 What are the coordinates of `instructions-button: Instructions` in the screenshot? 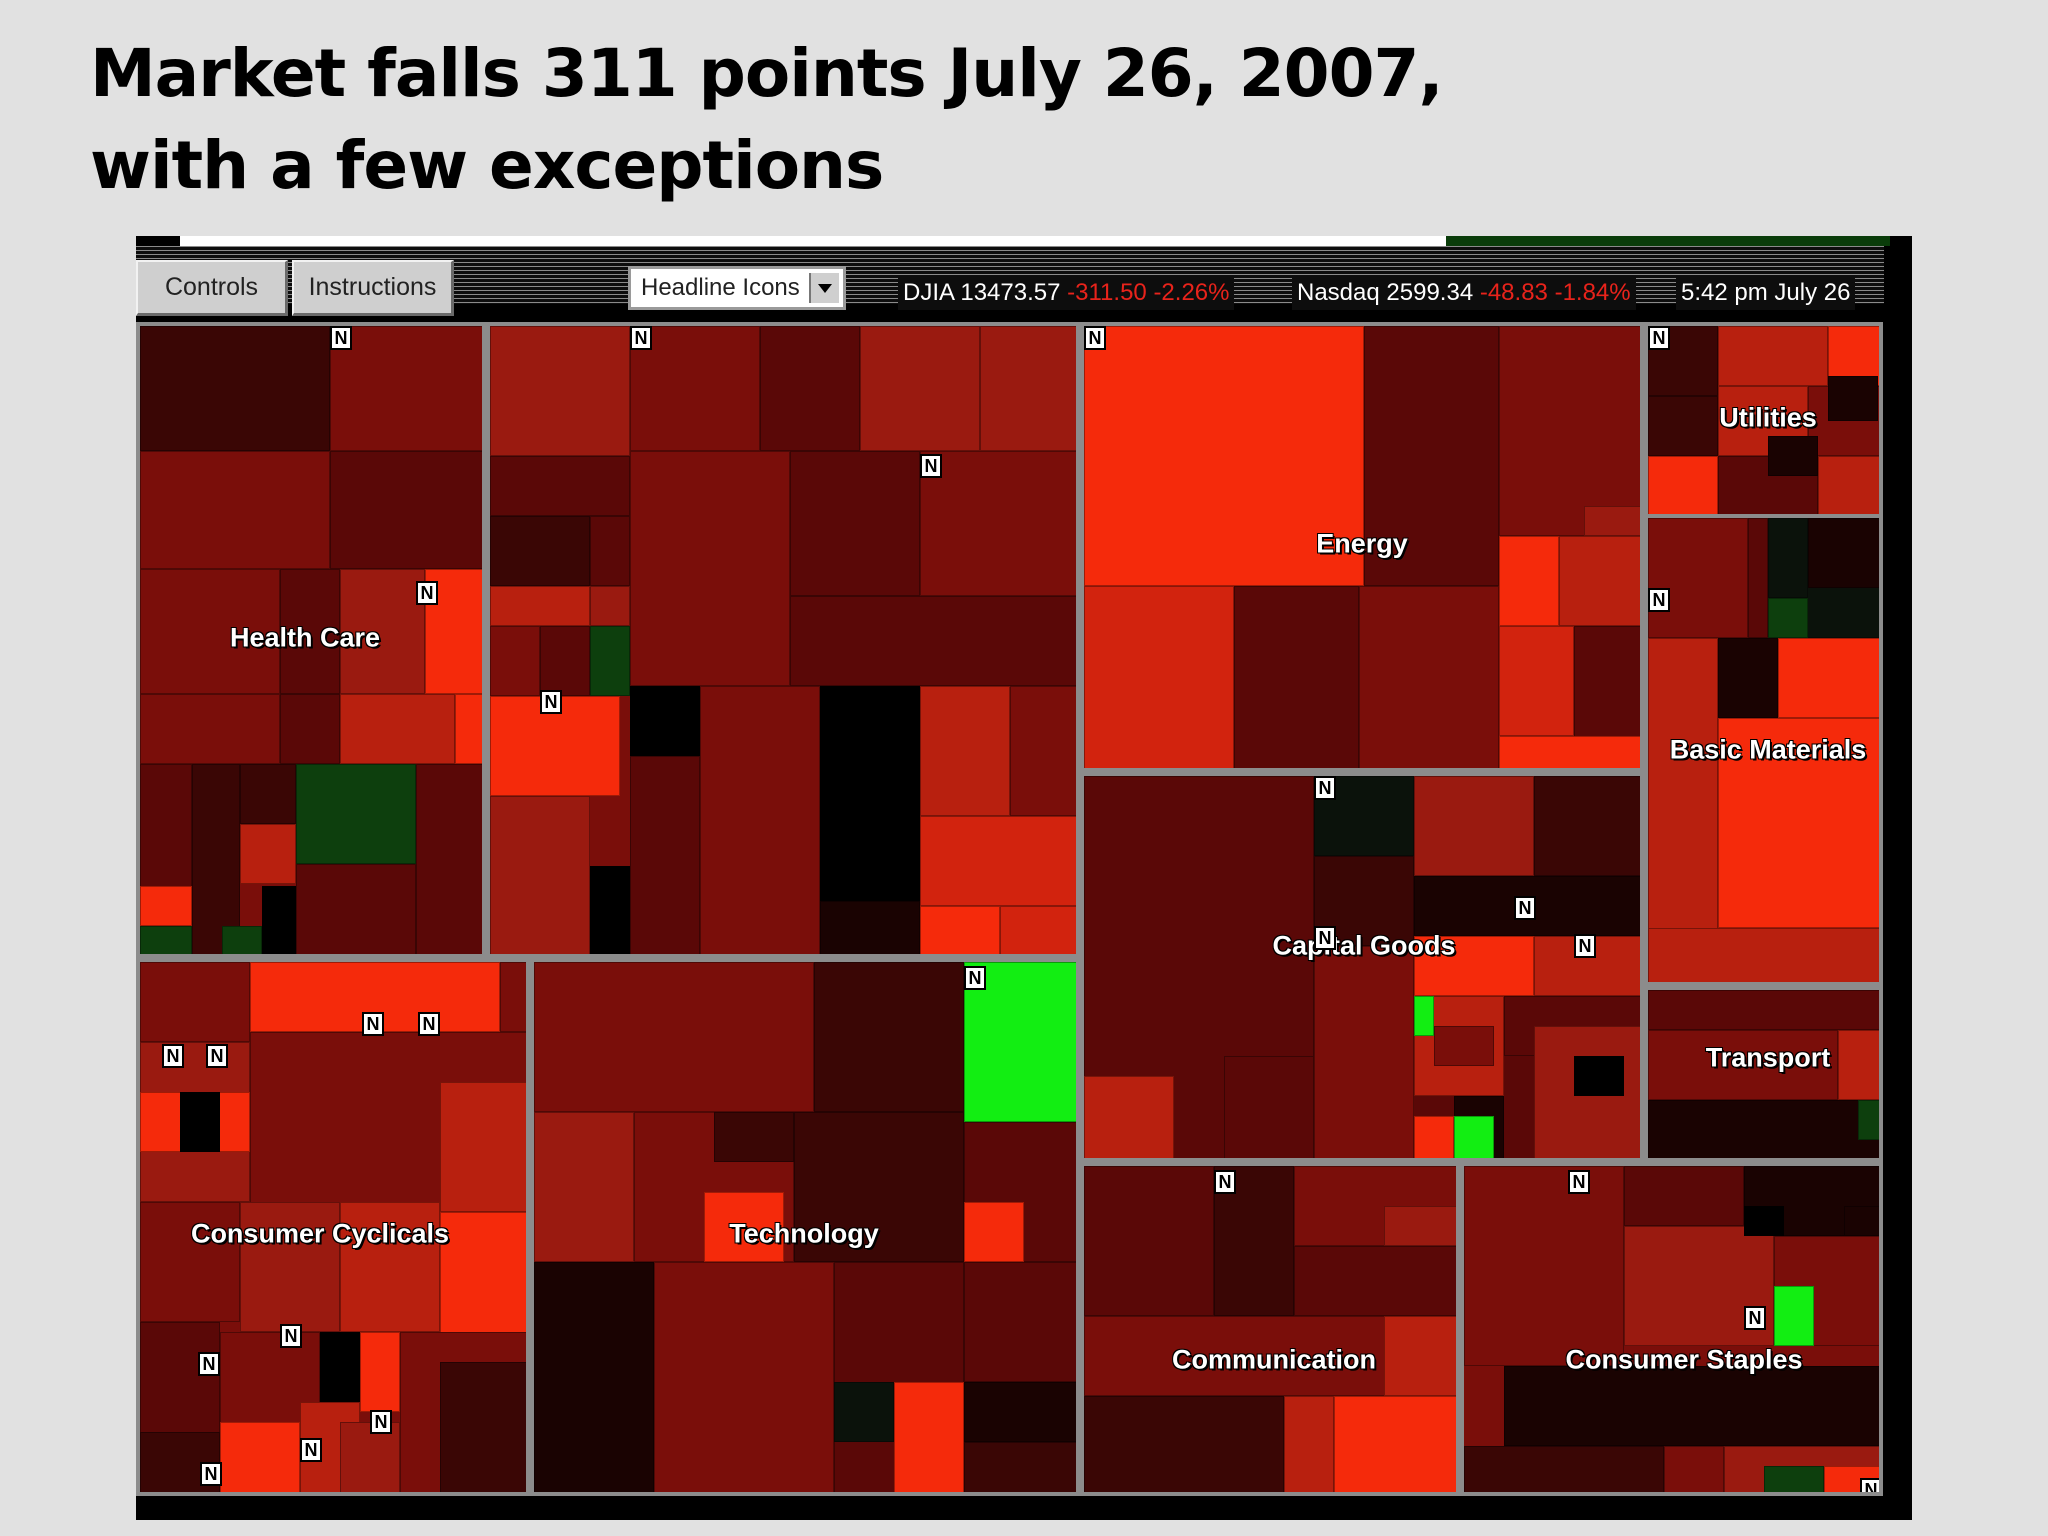 It's located at (373, 288).